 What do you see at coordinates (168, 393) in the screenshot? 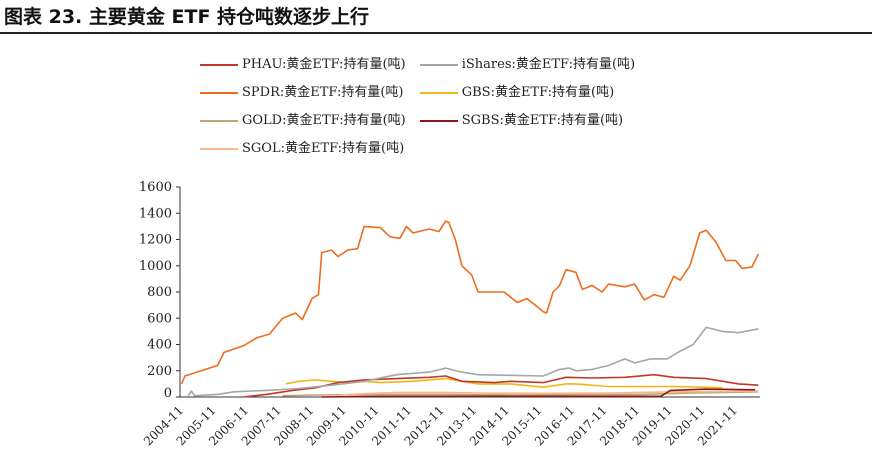
I see `y-tick-label: 0` at bounding box center [168, 393].